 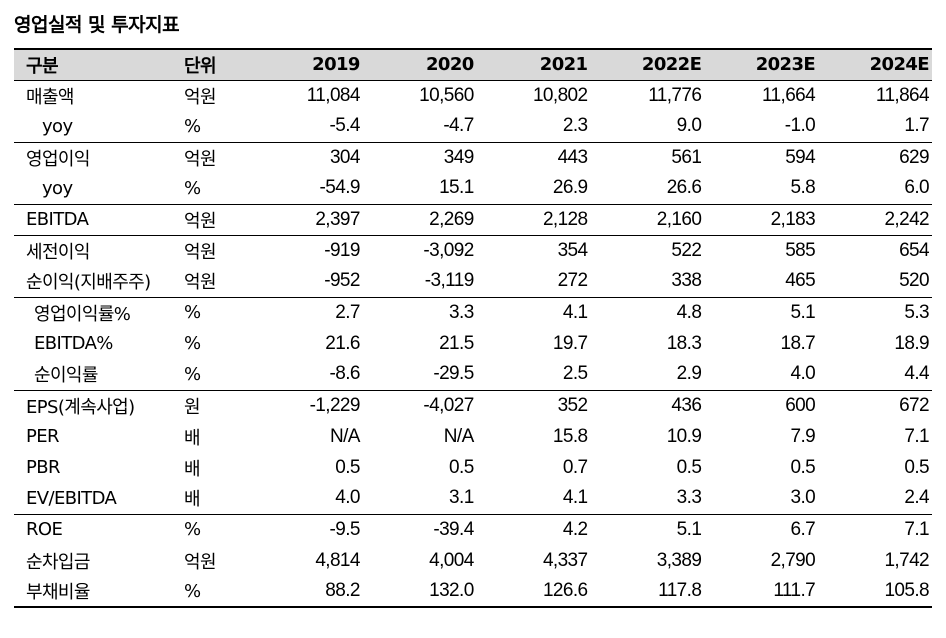 I want to click on header-unit: 단위, so click(x=214, y=64).